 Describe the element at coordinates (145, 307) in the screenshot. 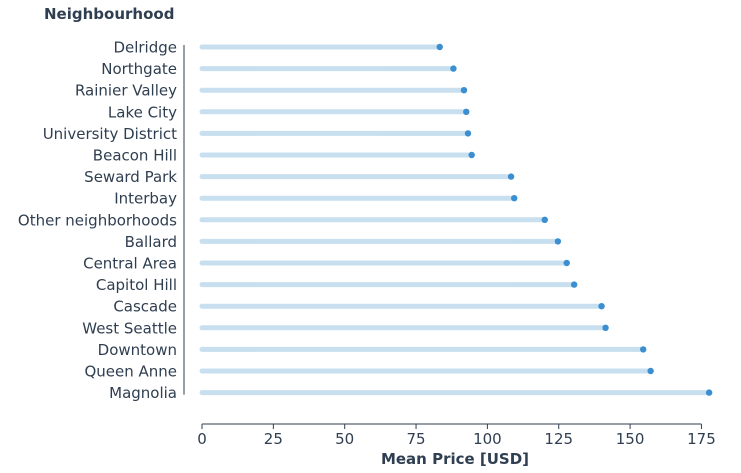

I see `category-label: Cascade` at that location.